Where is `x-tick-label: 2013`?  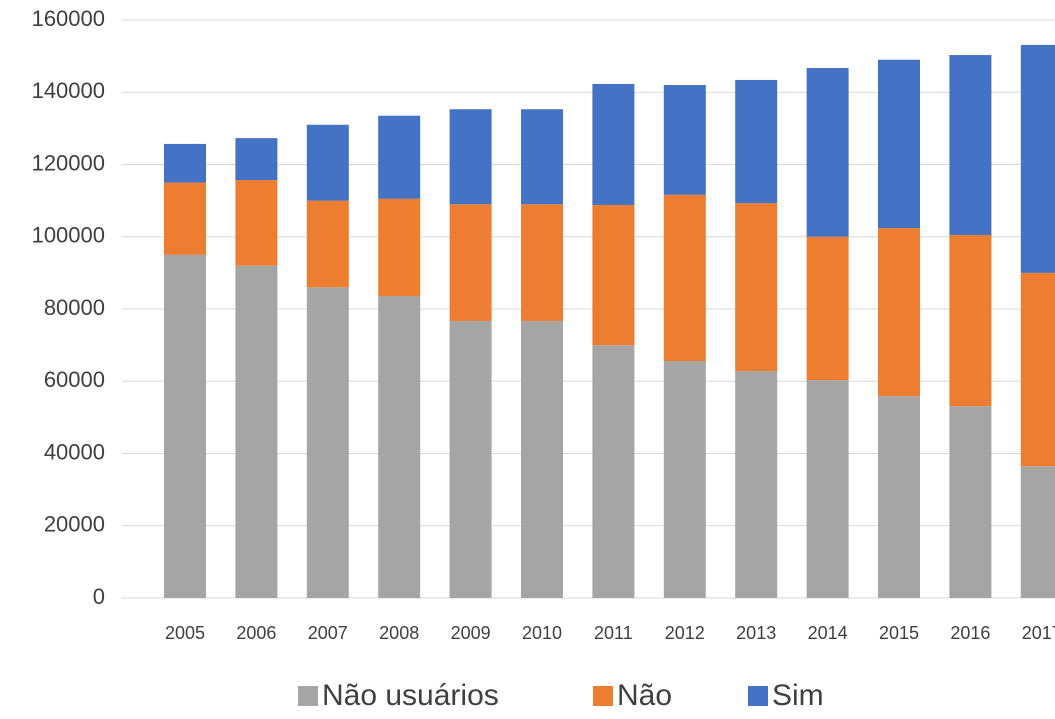 x-tick-label: 2013 is located at coordinates (756, 633).